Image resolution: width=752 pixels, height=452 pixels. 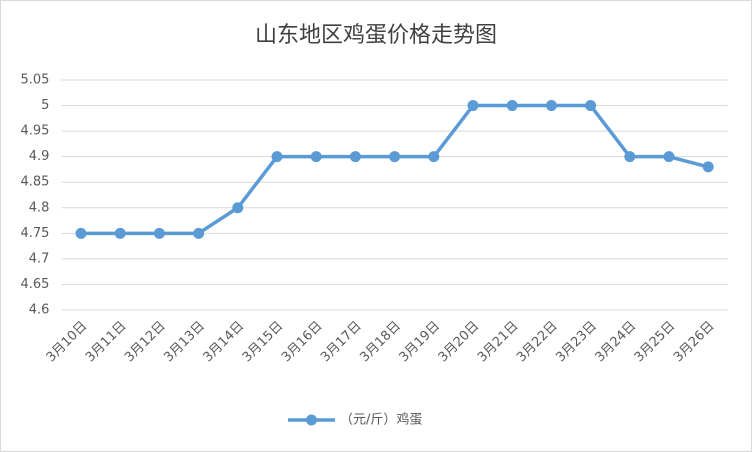 What do you see at coordinates (39, 310) in the screenshot?
I see `y-tick-label: 4.6` at bounding box center [39, 310].